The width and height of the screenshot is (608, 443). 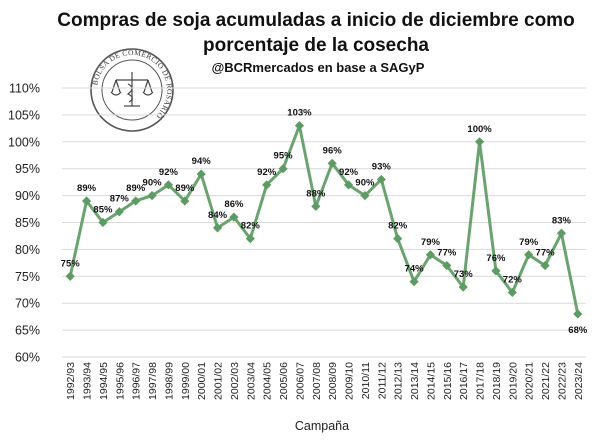 I want to click on x-tick-label: 2020/21, so click(x=530, y=381).